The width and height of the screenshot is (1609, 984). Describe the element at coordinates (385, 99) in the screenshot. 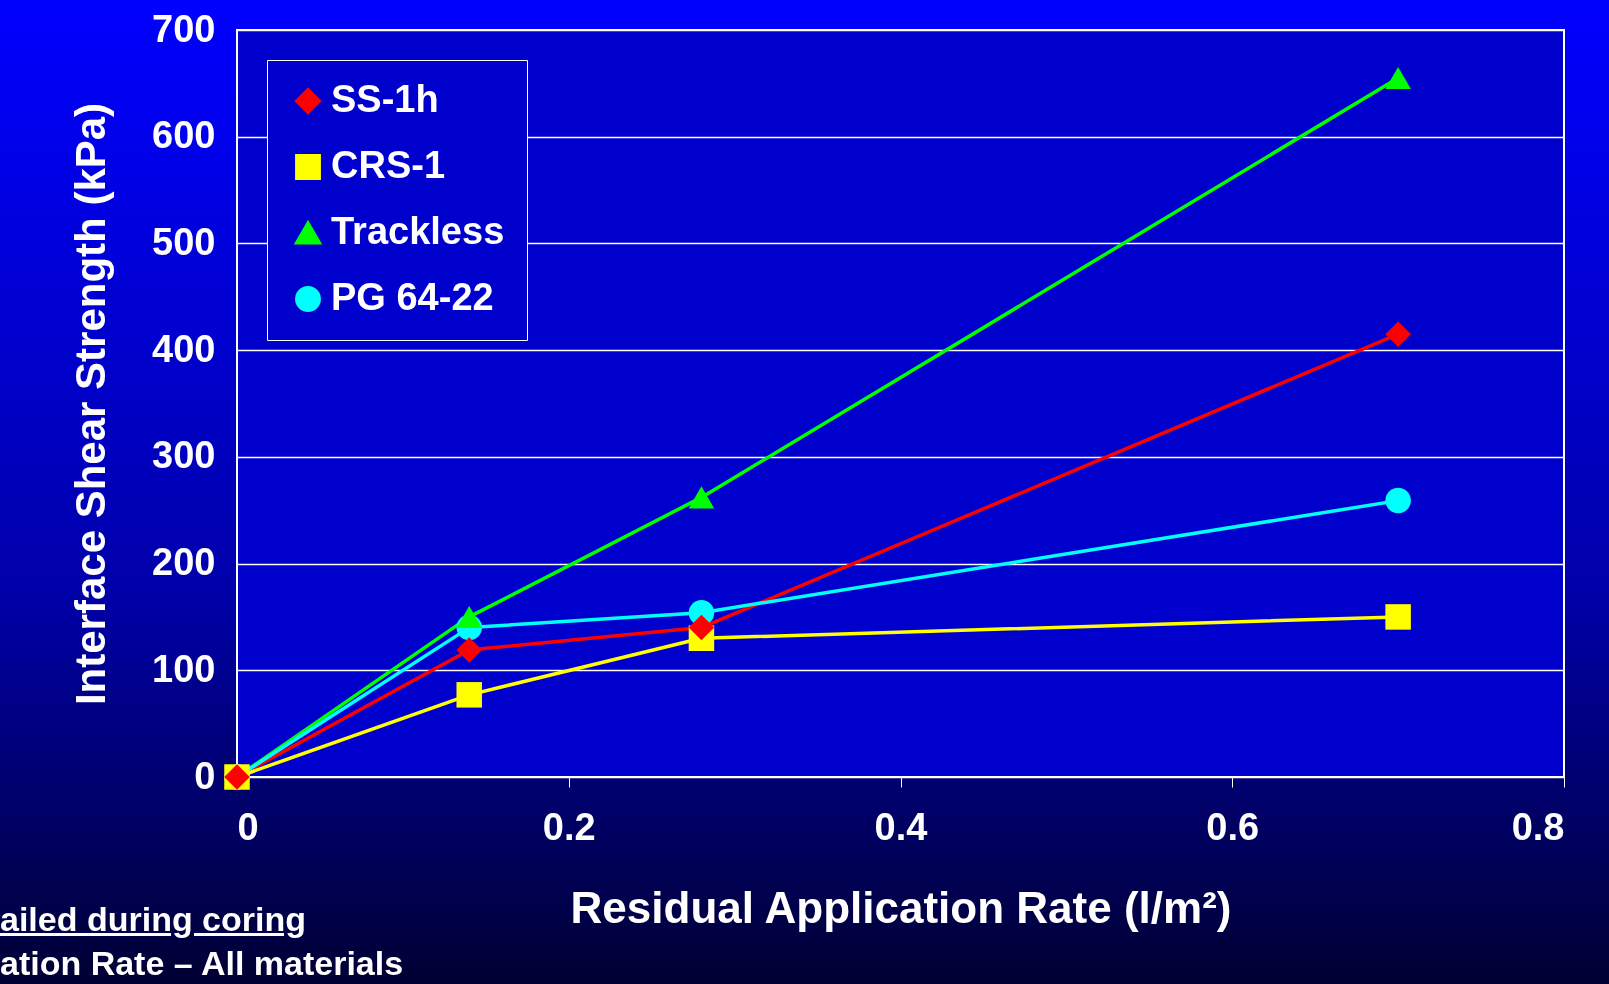

I see `legend-label: SS-1h` at that location.